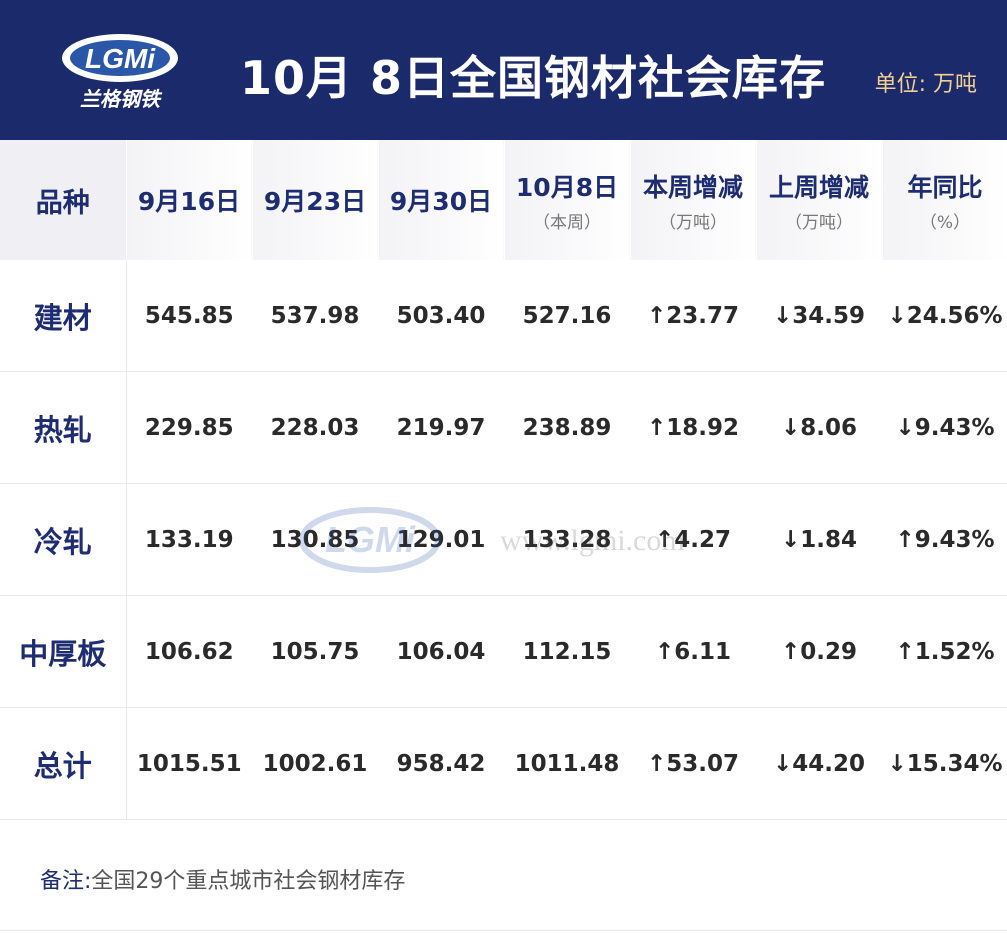 This screenshot has width=1007, height=933. I want to click on unit-label: 单位: 万吨, so click(925, 84).